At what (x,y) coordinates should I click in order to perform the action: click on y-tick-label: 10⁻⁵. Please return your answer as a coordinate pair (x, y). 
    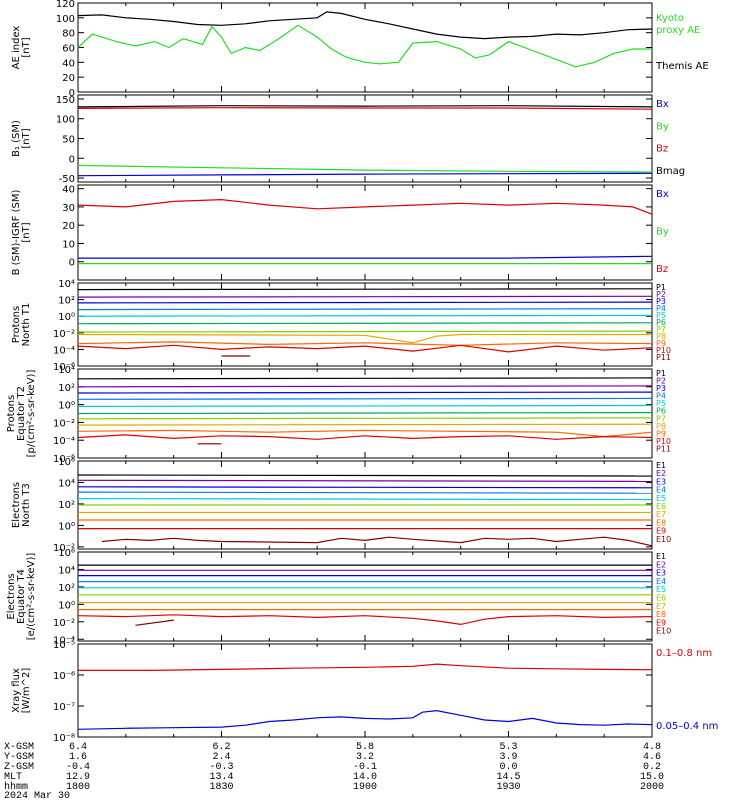
    Looking at the image, I should click on (64, 645).